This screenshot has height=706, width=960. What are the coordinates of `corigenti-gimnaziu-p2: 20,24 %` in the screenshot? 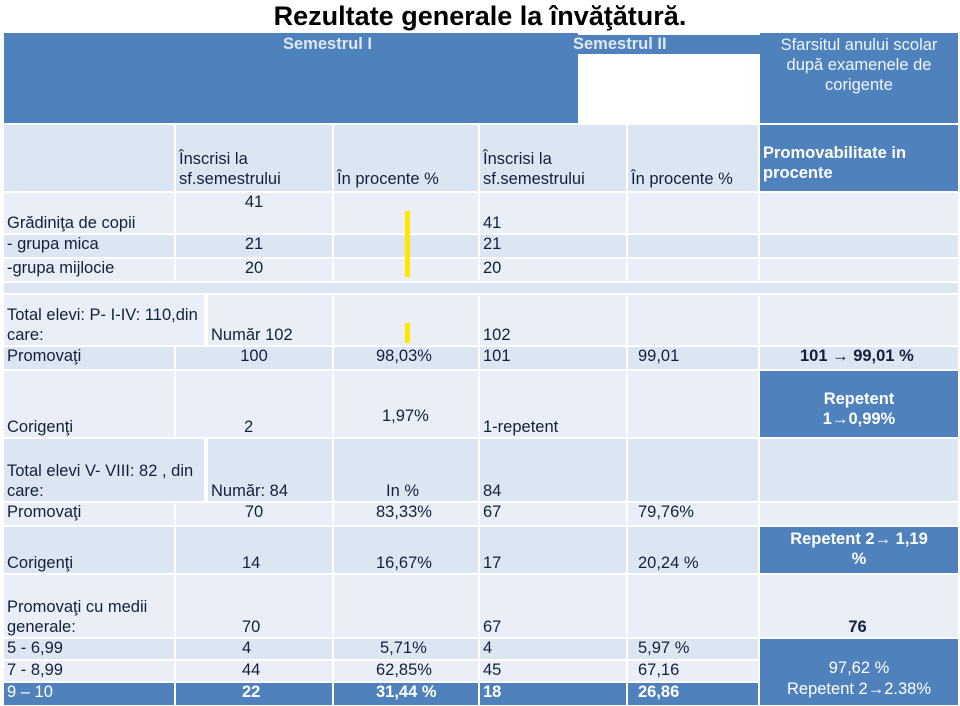 It's located at (693, 550).